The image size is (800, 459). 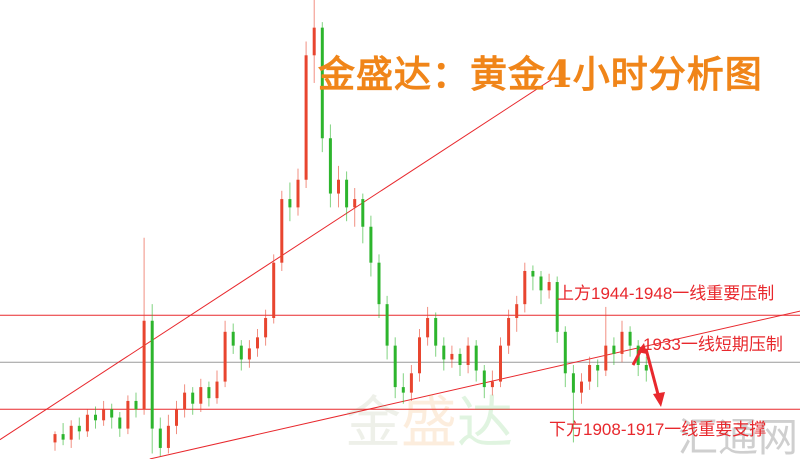 What do you see at coordinates (713, 344) in the screenshot?
I see `short-term-resistance-label: 1933一线短期压制` at bounding box center [713, 344].